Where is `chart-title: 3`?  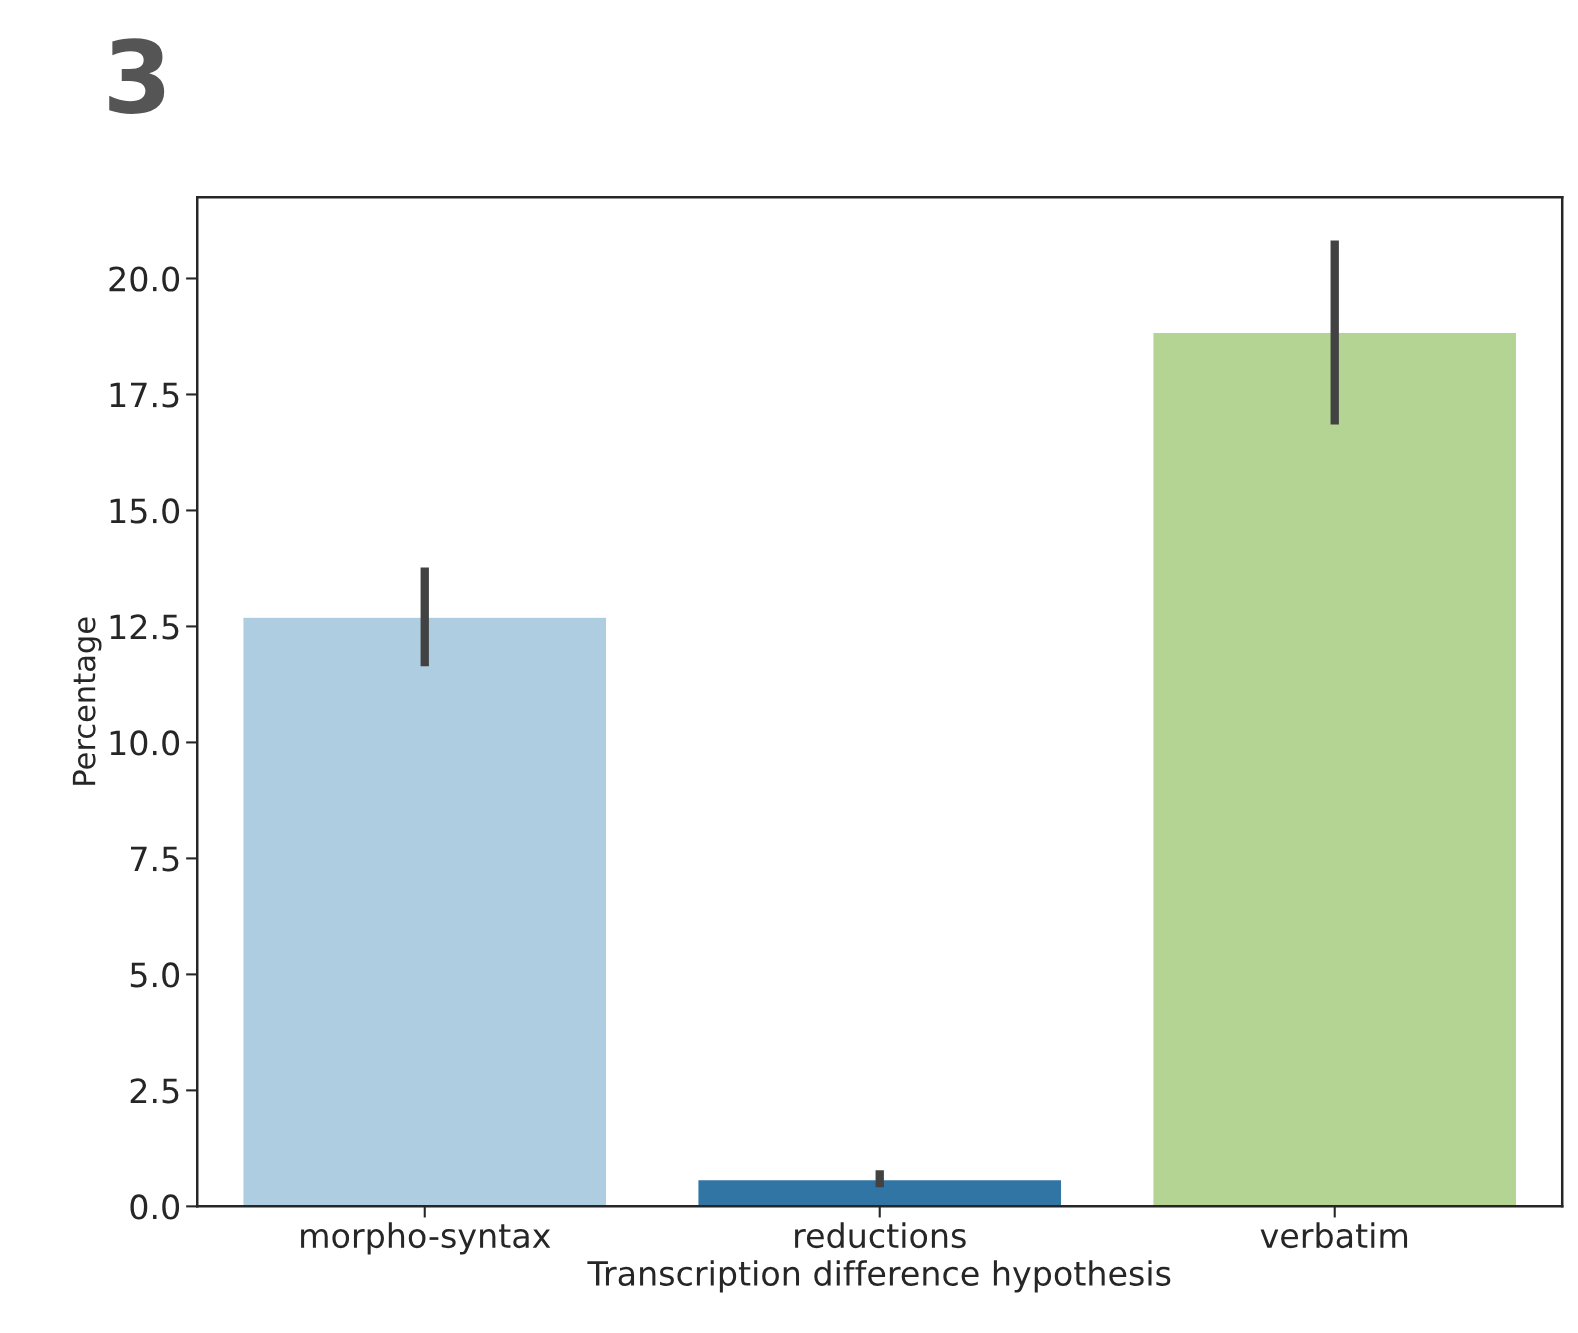 chart-title: 3 is located at coordinates (137, 76).